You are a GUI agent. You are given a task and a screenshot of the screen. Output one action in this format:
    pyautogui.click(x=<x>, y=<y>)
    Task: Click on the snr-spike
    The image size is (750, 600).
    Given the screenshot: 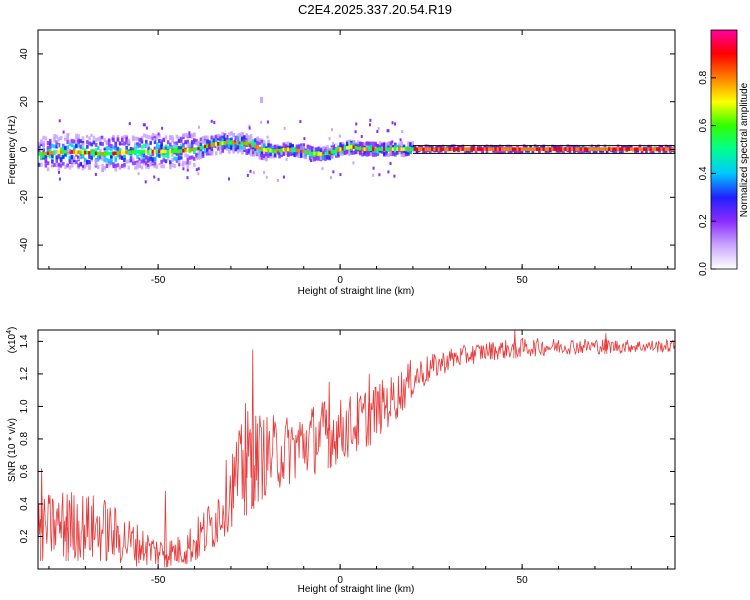 What is the action you would take?
    pyautogui.click(x=606, y=343)
    